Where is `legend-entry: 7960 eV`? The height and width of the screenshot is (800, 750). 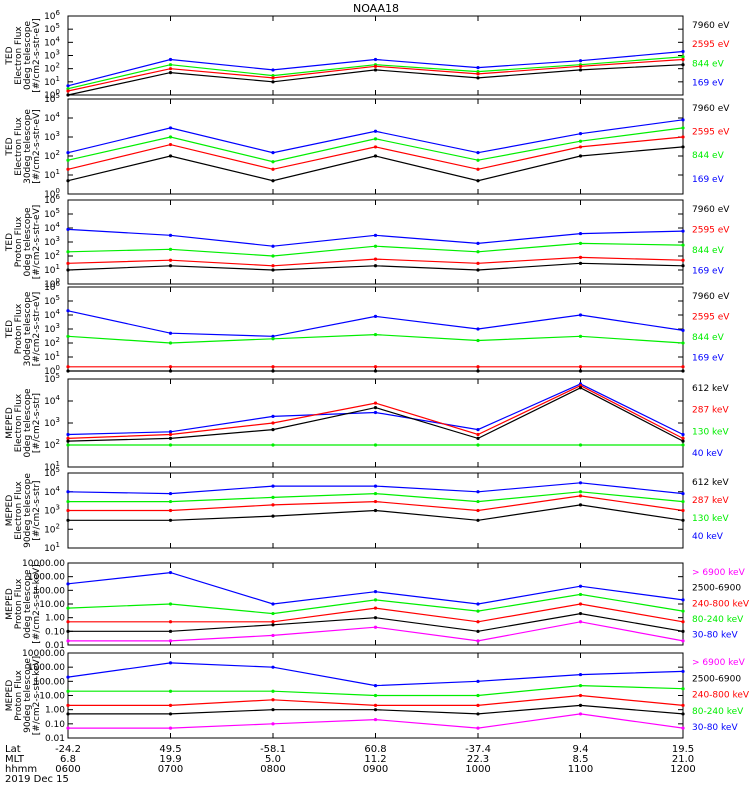
legend-entry: 7960 eV is located at coordinates (711, 210).